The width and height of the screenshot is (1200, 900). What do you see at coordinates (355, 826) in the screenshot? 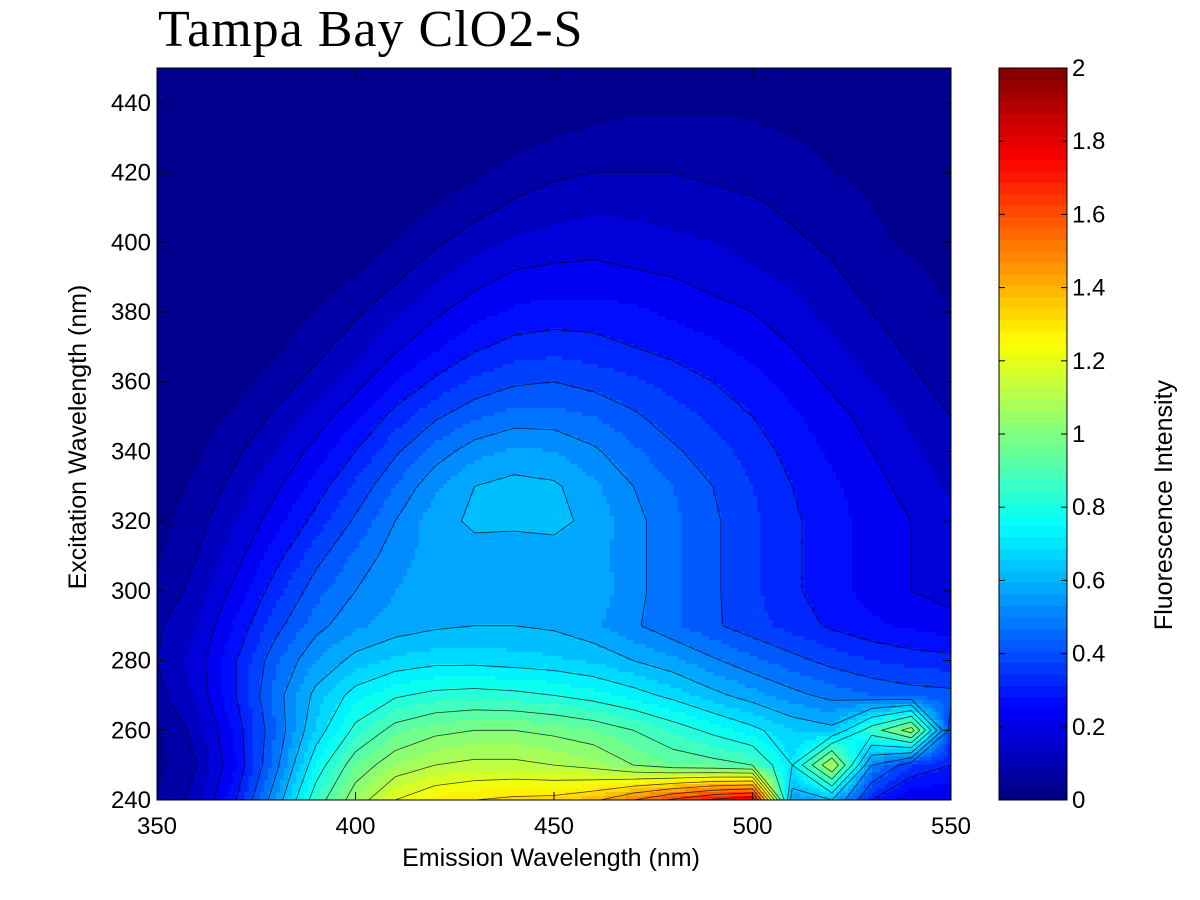
I see `x-tick-label: 400` at bounding box center [355, 826].